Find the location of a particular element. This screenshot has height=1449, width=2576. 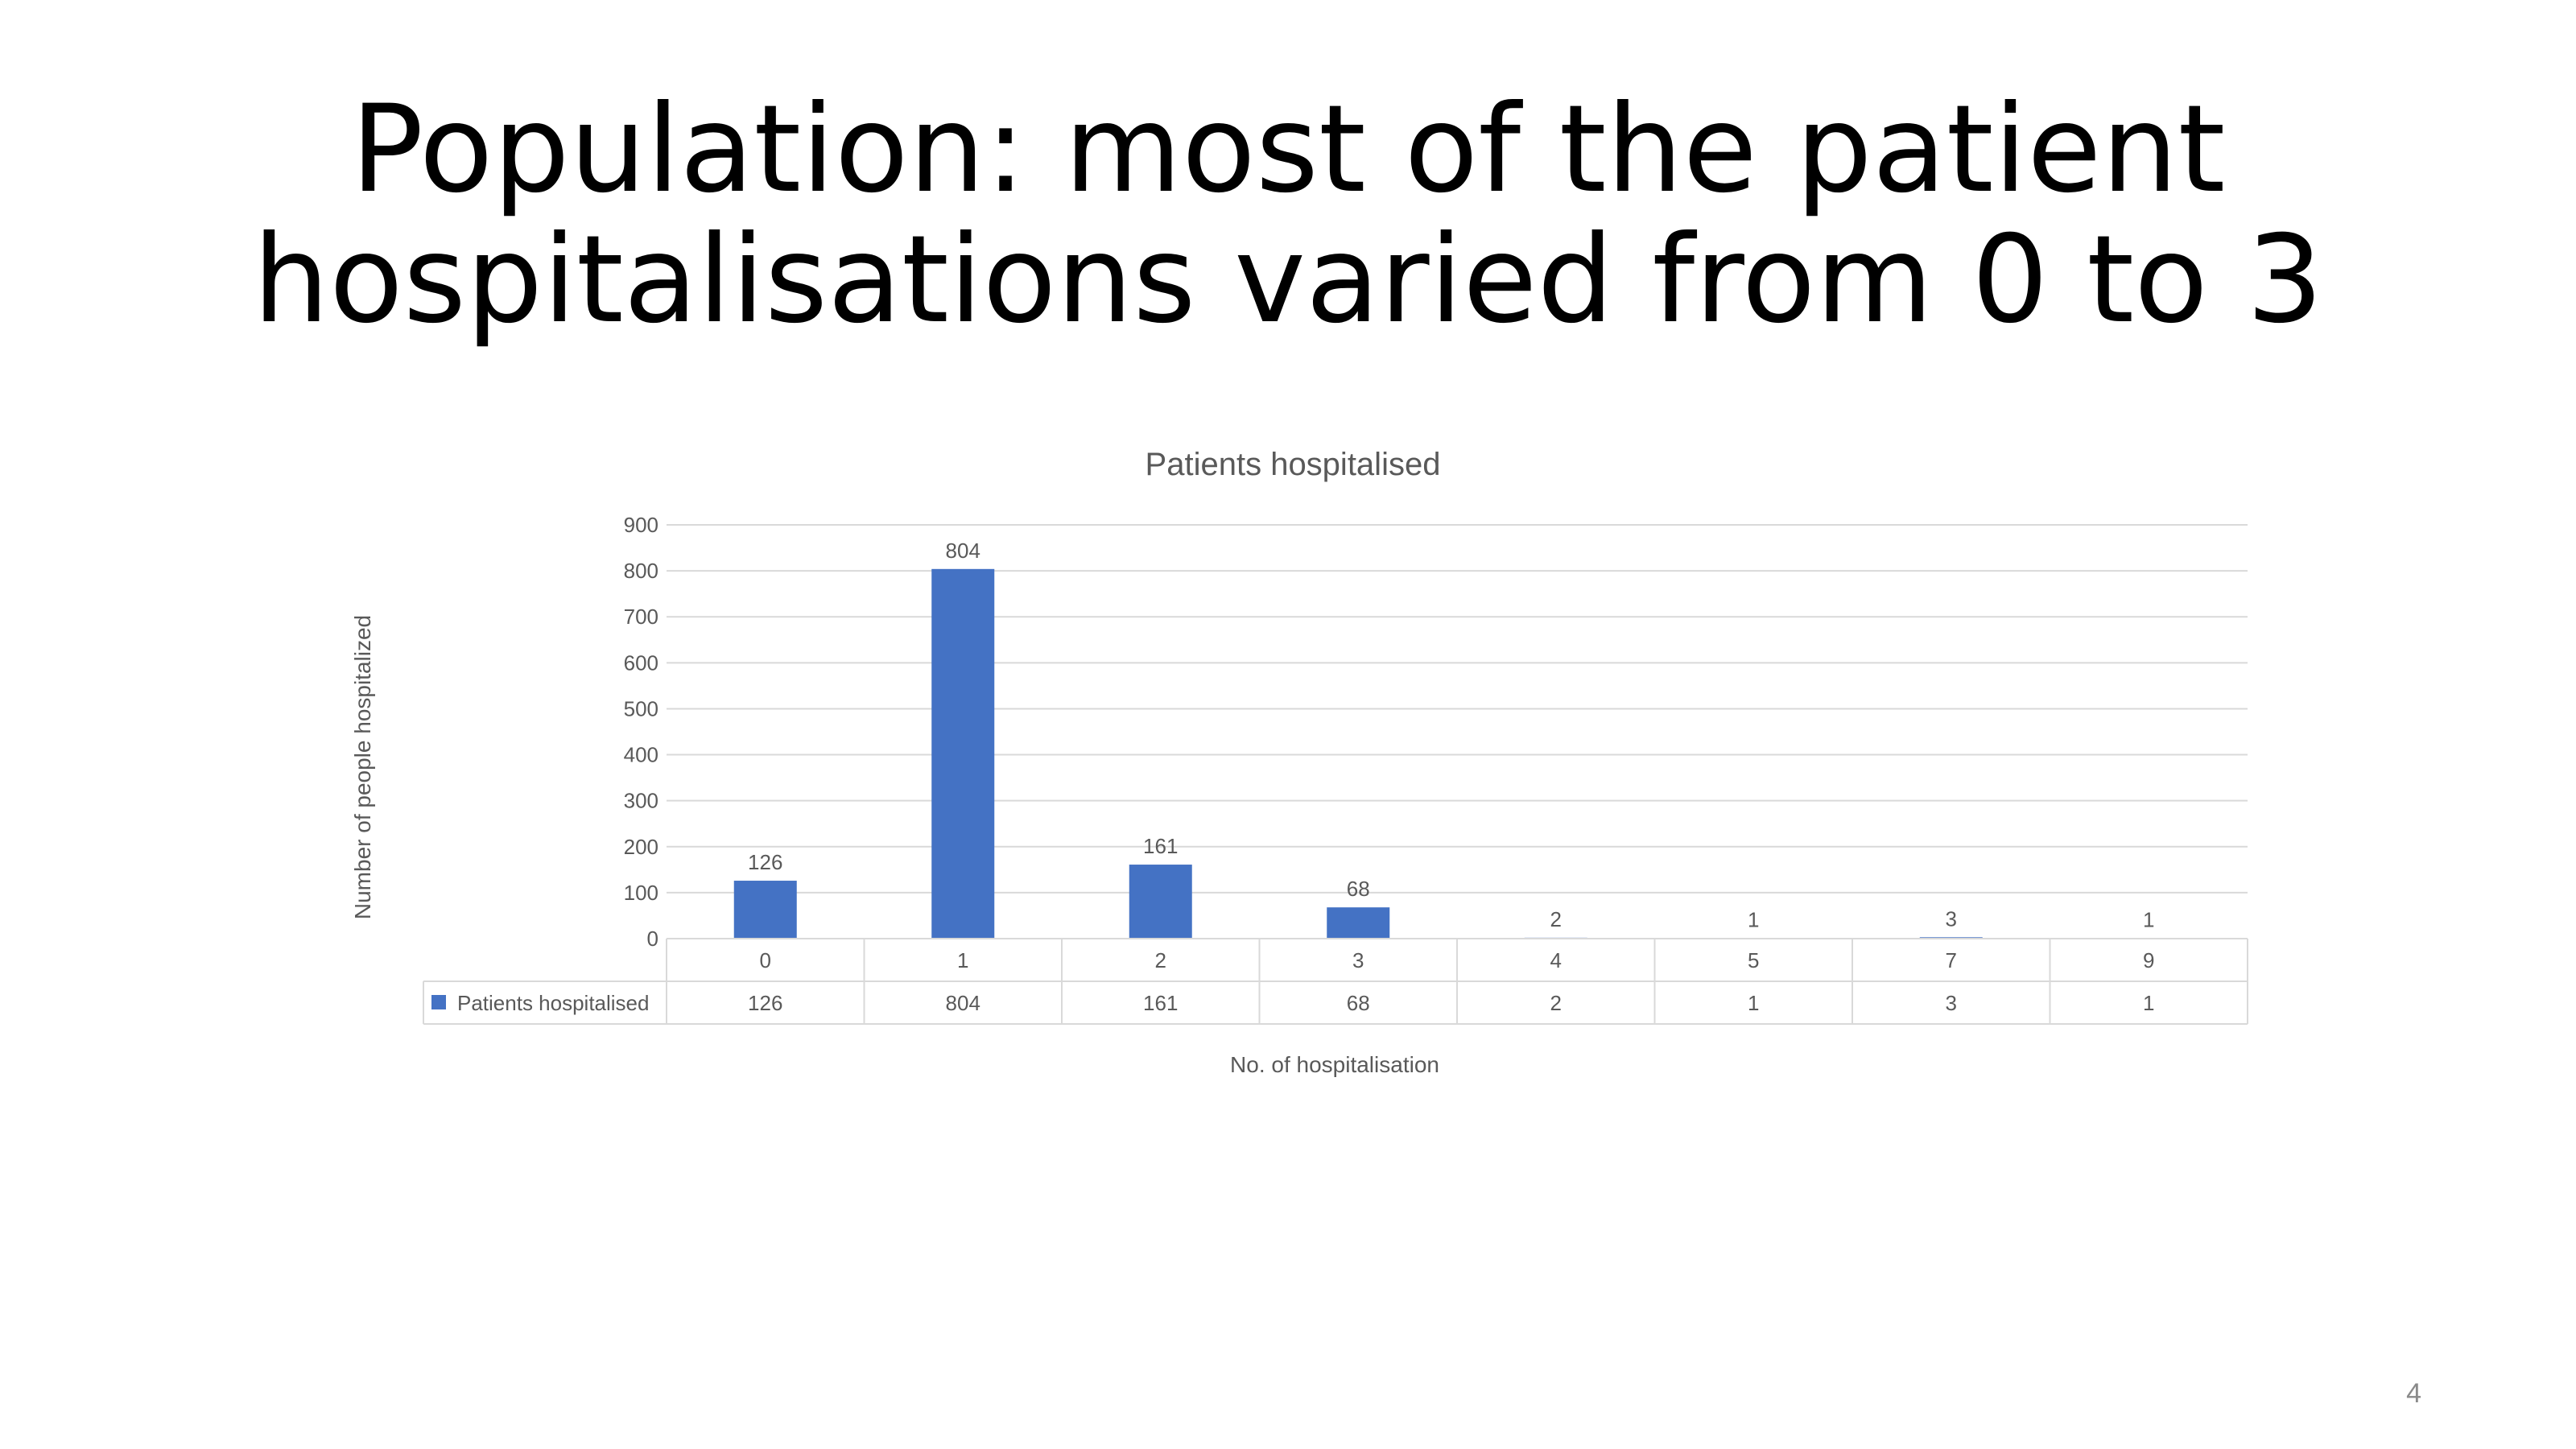

x-tick-label: 7 is located at coordinates (1951, 960).